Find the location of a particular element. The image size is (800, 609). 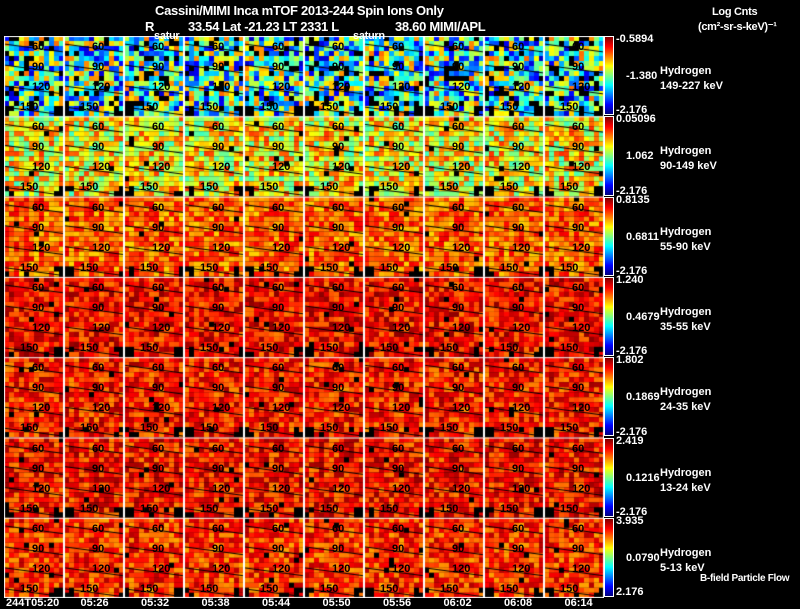

time-tick-label: 244T05:20 is located at coordinates (33, 603).